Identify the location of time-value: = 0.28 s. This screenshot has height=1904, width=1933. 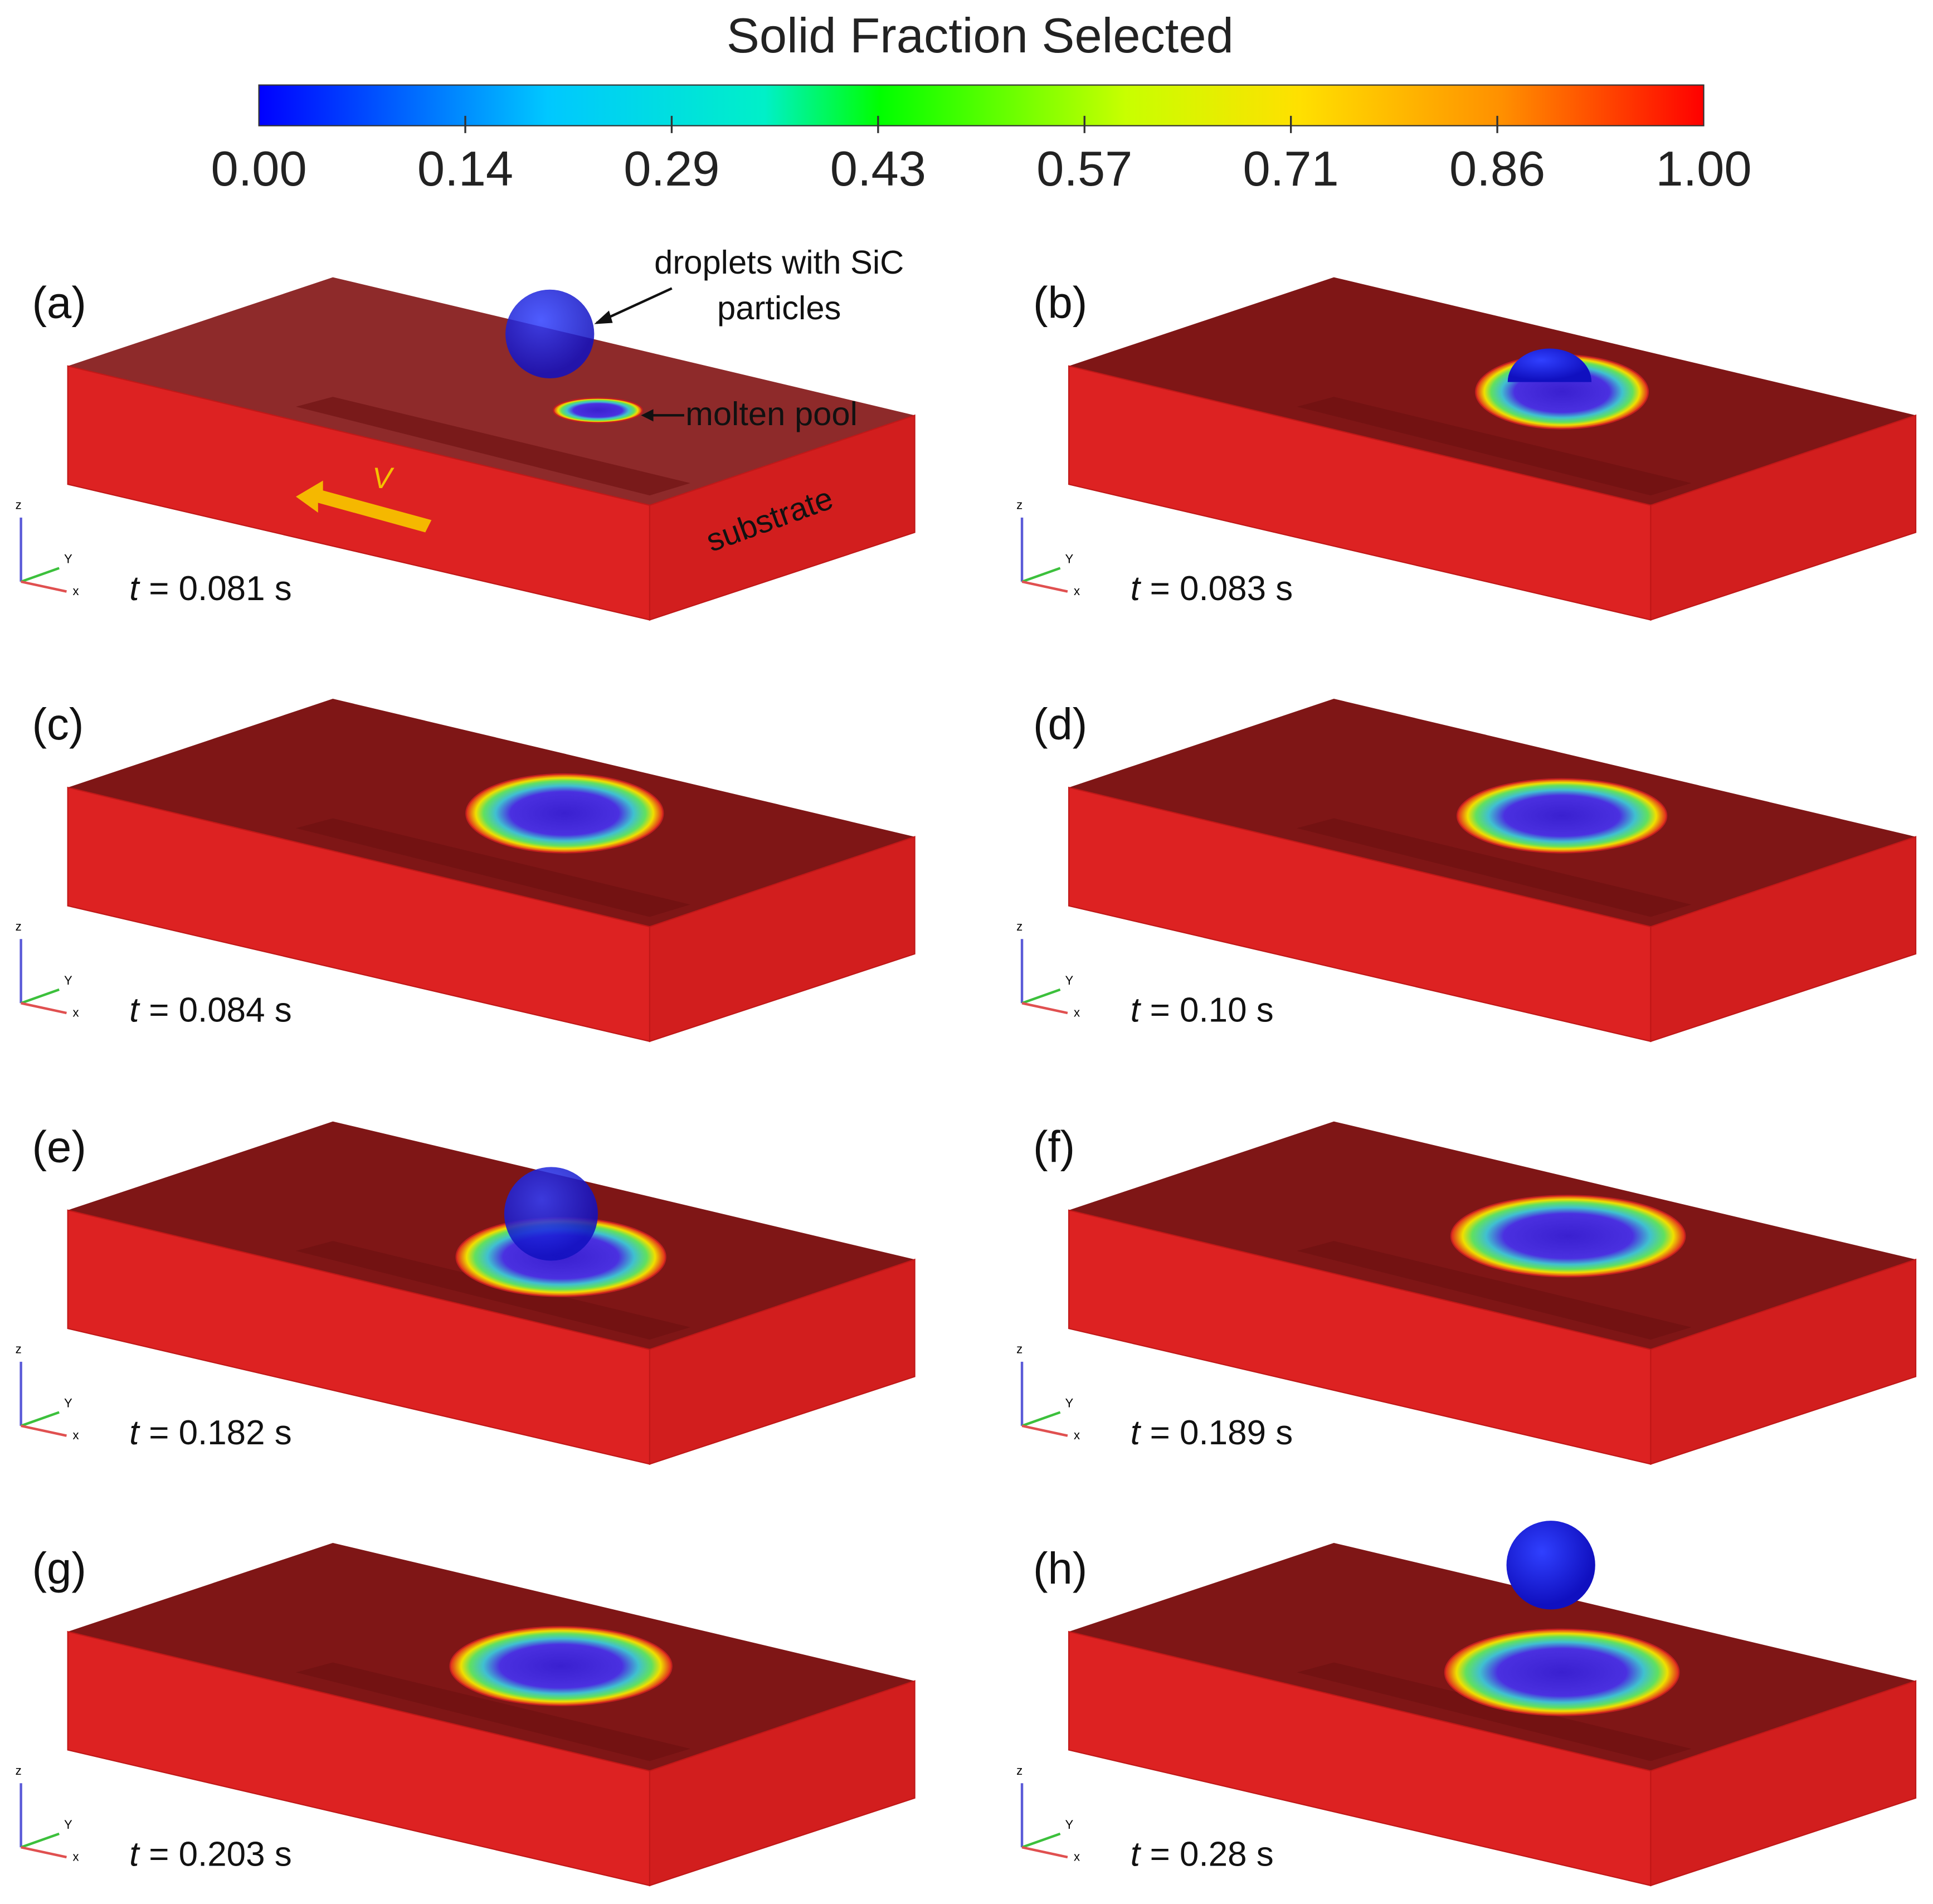
(1212, 1854).